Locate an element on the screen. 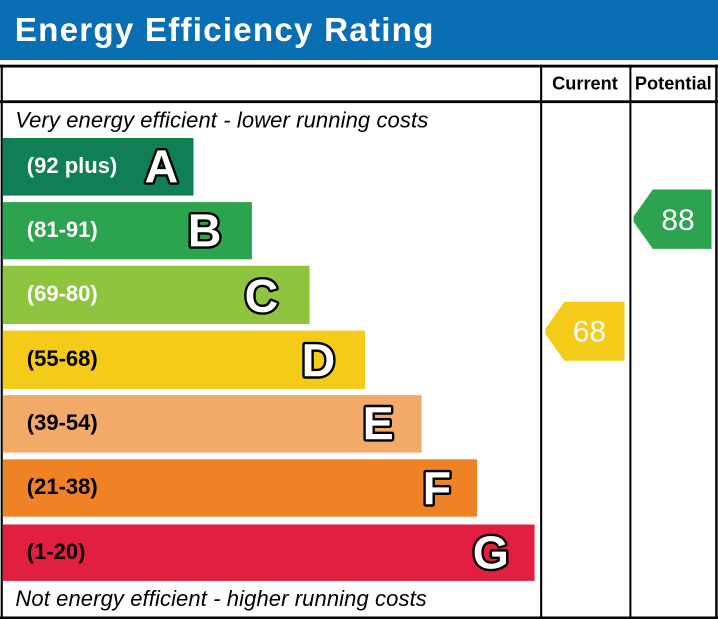 The width and height of the screenshot is (718, 619). svg-text: (81-91) is located at coordinates (62, 229).